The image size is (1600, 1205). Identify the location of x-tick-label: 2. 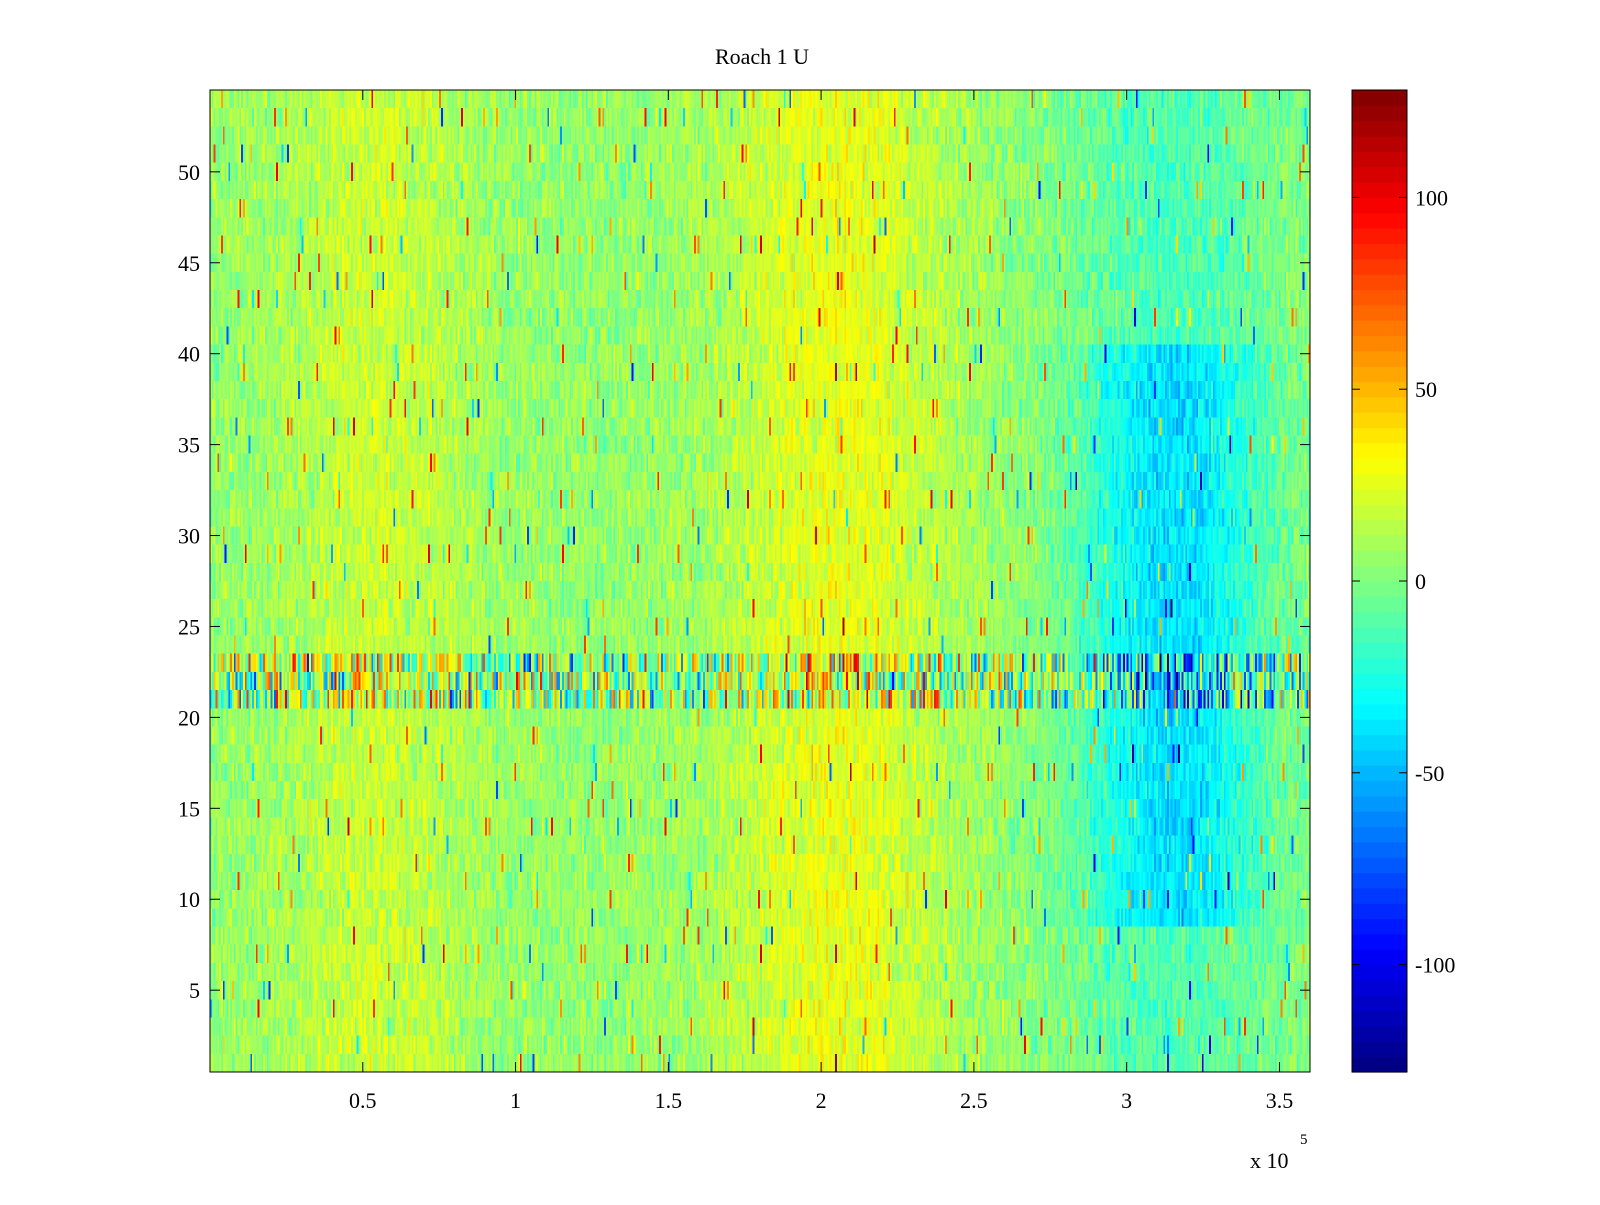
(821, 1100).